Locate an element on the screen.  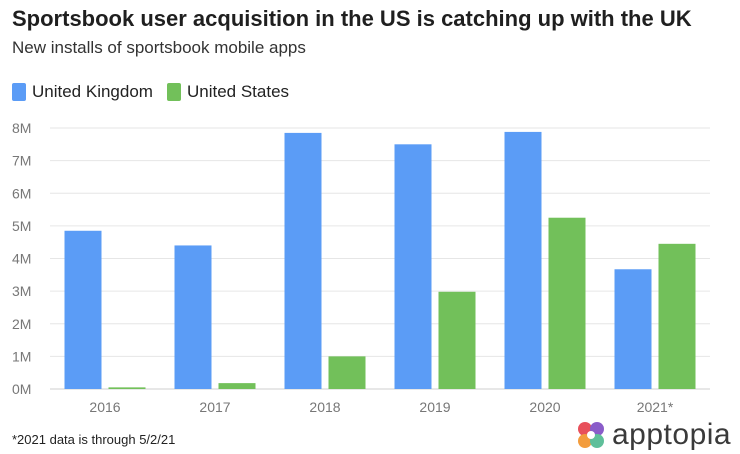
y-tick-label: 6M is located at coordinates (21, 193).